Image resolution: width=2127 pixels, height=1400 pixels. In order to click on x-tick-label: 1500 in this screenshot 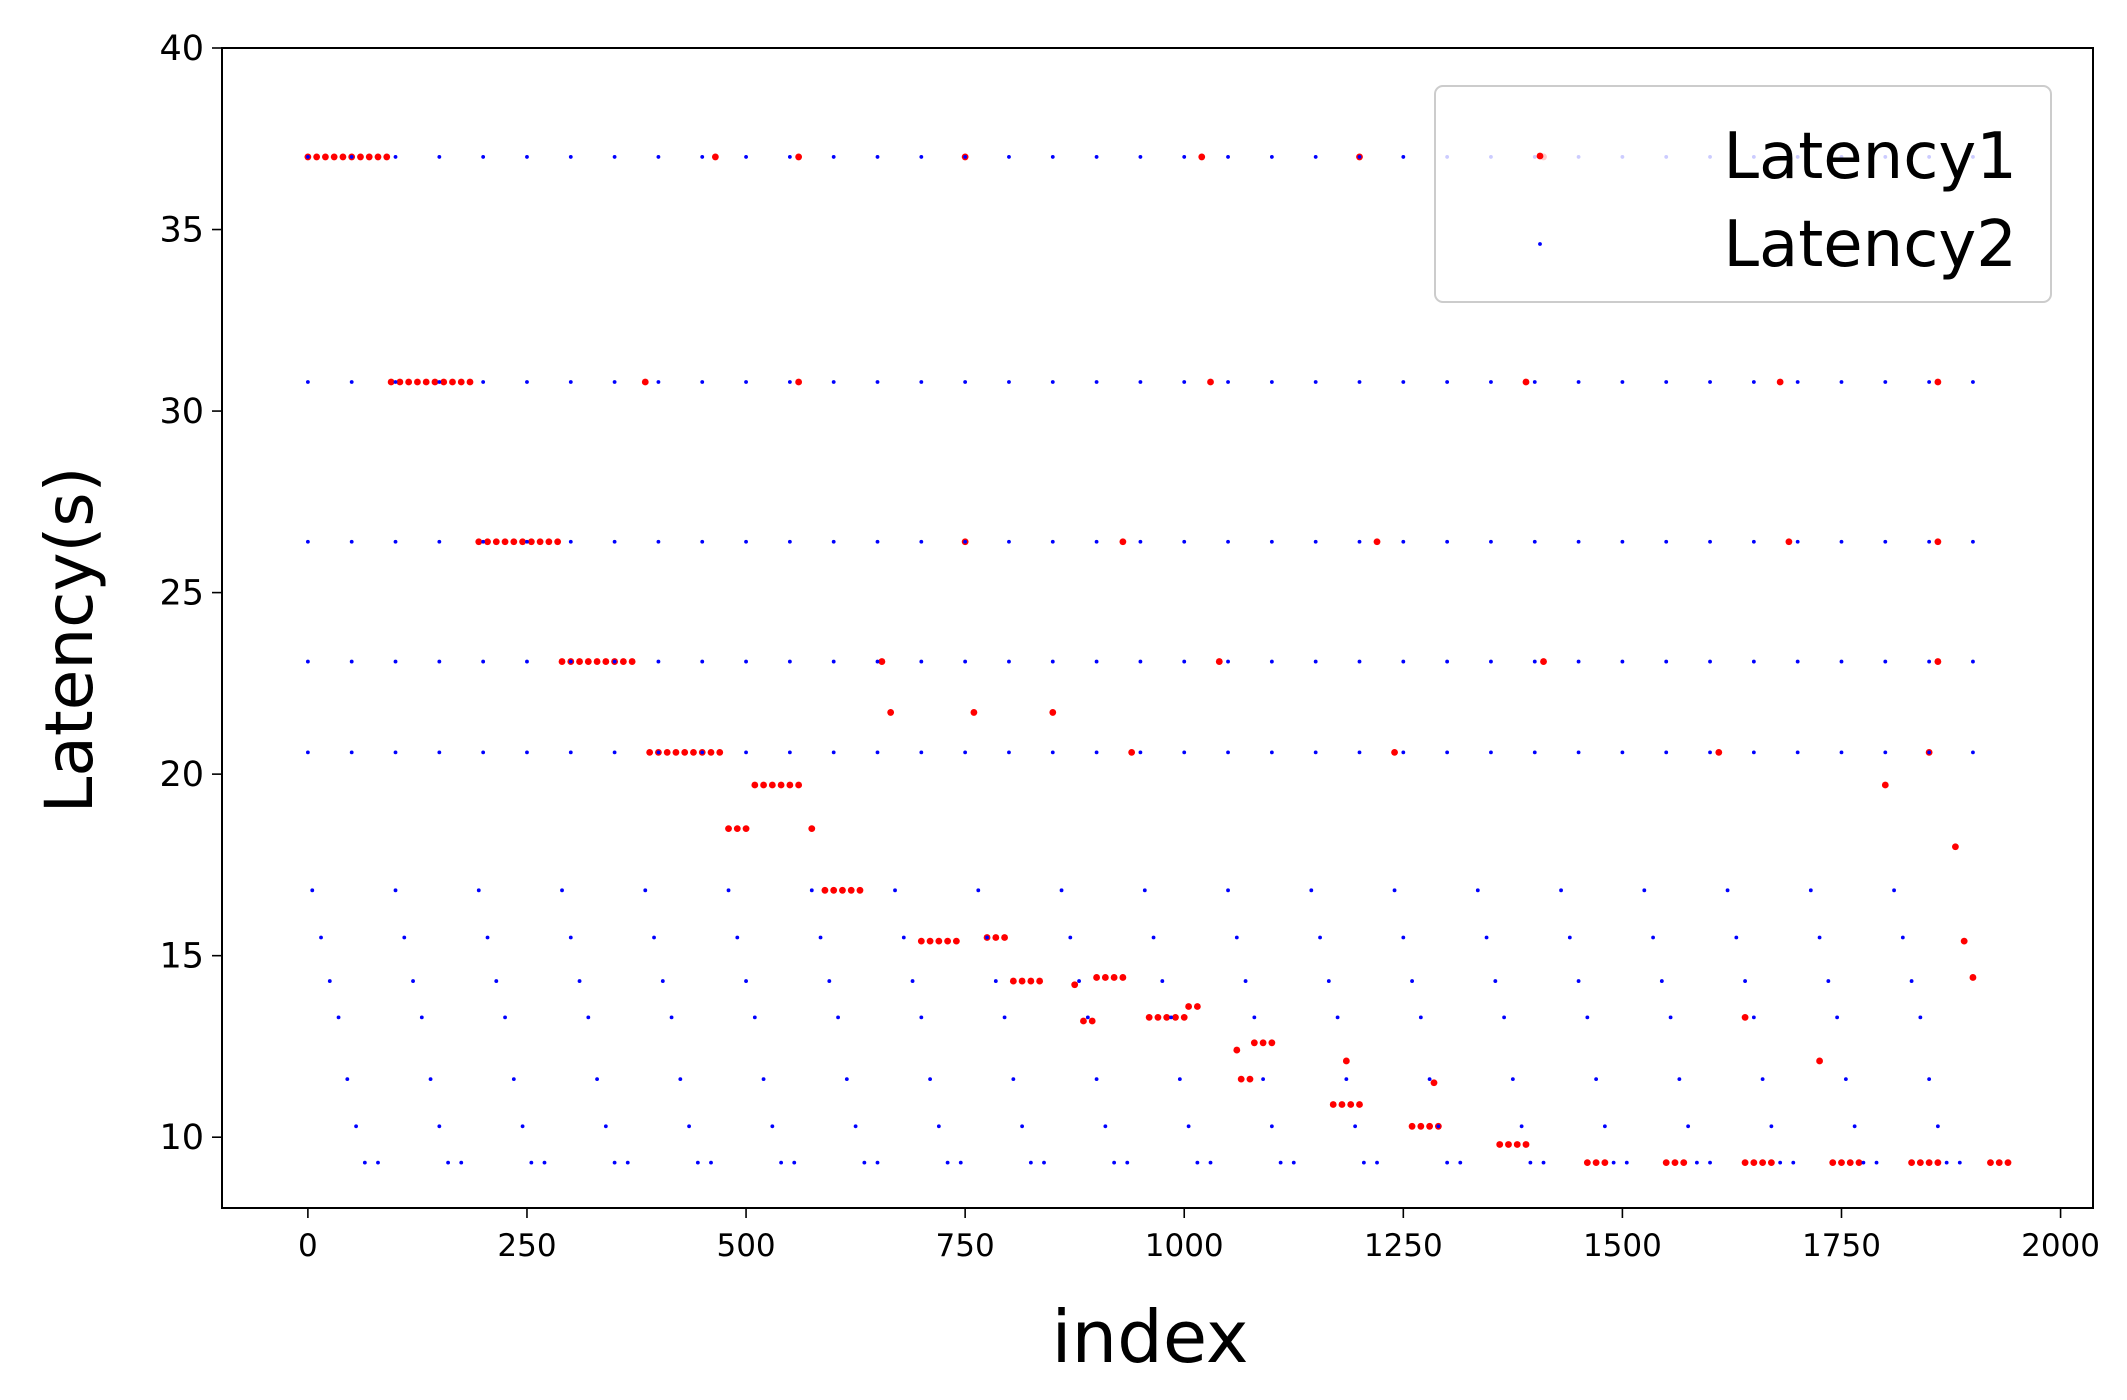, I will do `click(1622, 1246)`.